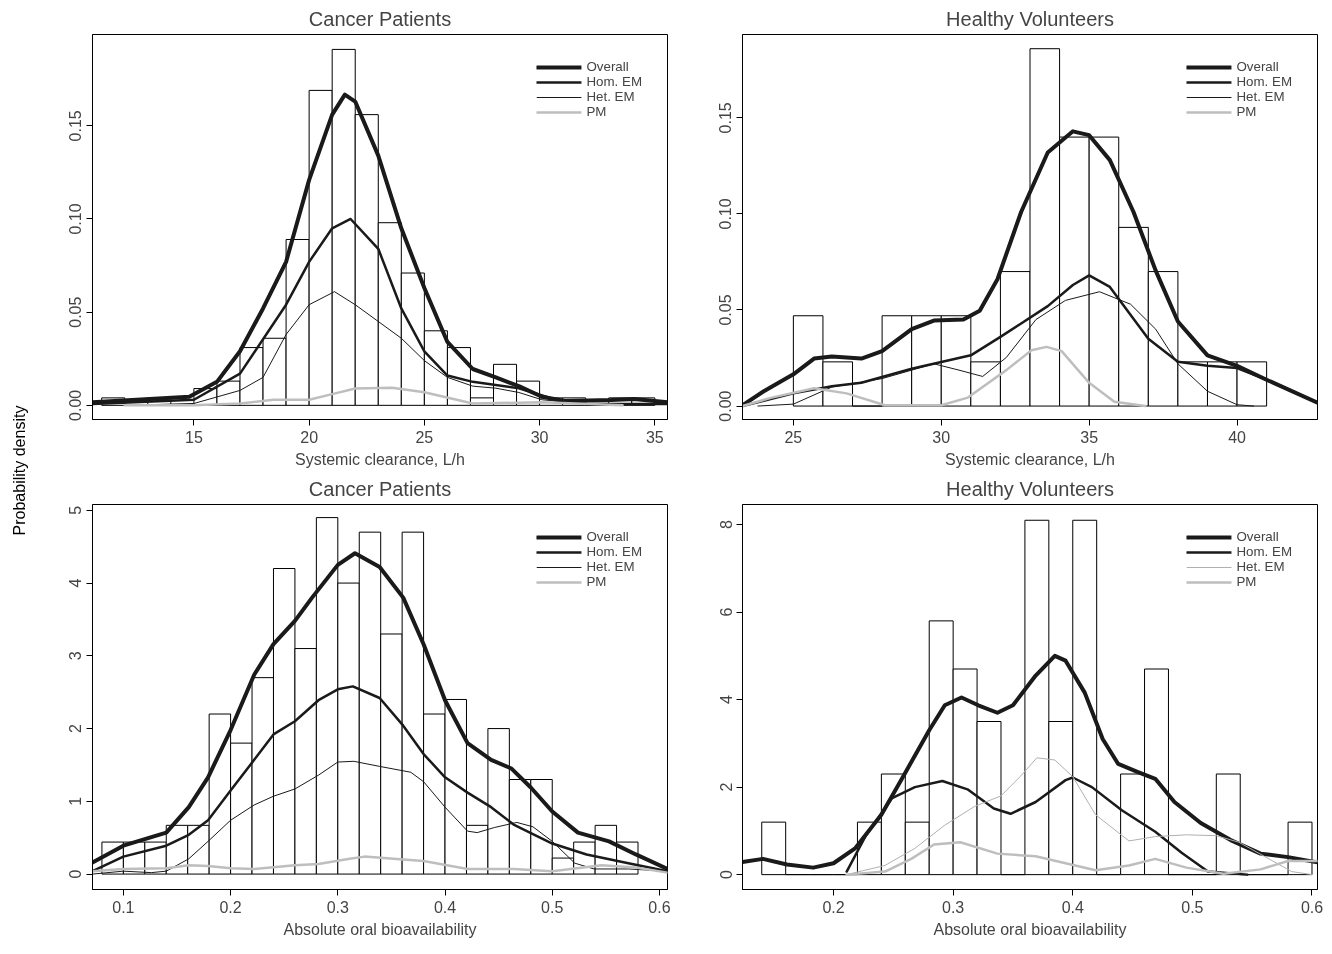 The image size is (1332, 954). What do you see at coordinates (76, 801) in the screenshot?
I see `y-tick-label: 1` at bounding box center [76, 801].